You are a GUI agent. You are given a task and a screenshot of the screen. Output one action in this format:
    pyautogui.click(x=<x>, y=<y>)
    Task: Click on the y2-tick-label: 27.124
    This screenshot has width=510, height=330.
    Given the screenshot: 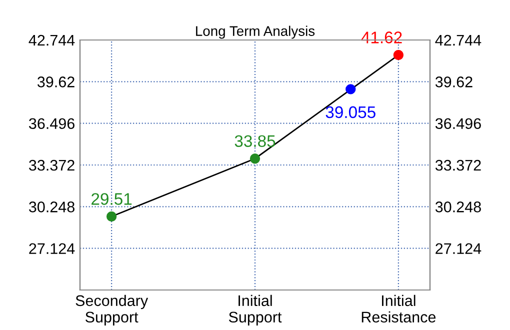 What is the action you would take?
    pyautogui.click(x=459, y=248)
    